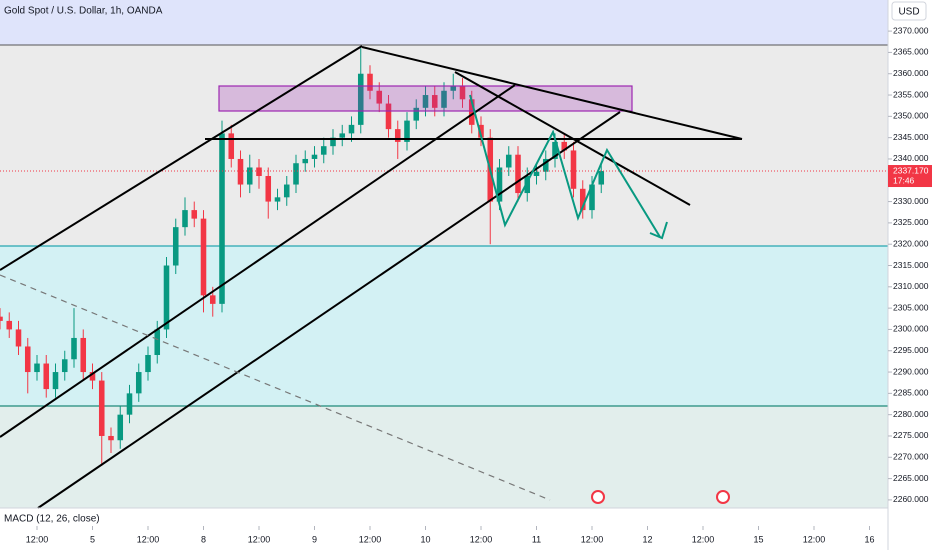 The image size is (932, 555). I want to click on y-tick-label: 2265.000, so click(911, 478).